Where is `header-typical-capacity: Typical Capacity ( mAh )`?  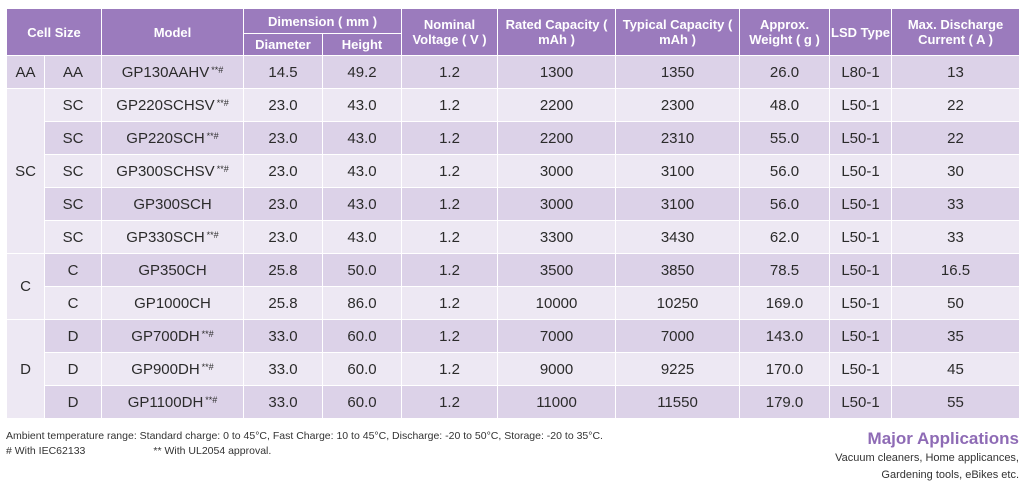 header-typical-capacity: Typical Capacity ( mAh ) is located at coordinates (678, 32).